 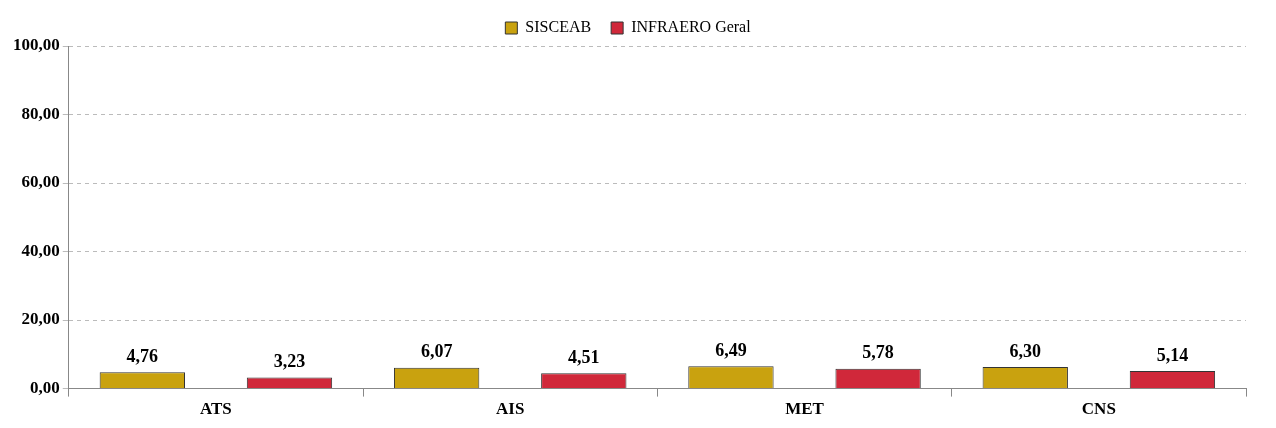 What do you see at coordinates (40, 182) in the screenshot?
I see `y-tick-label: 60,00` at bounding box center [40, 182].